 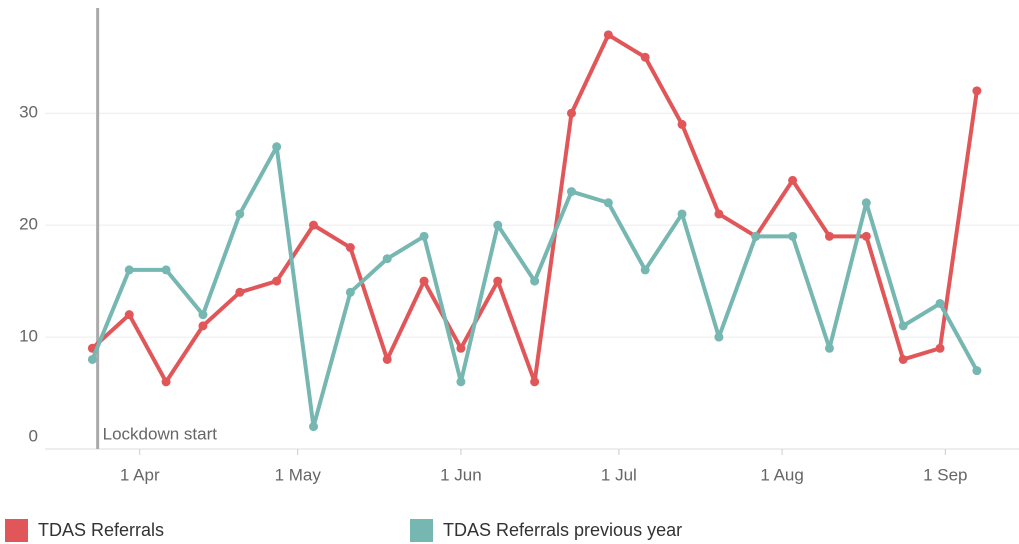 What do you see at coordinates (782, 474) in the screenshot?
I see `x-tick-label: 1 Aug` at bounding box center [782, 474].